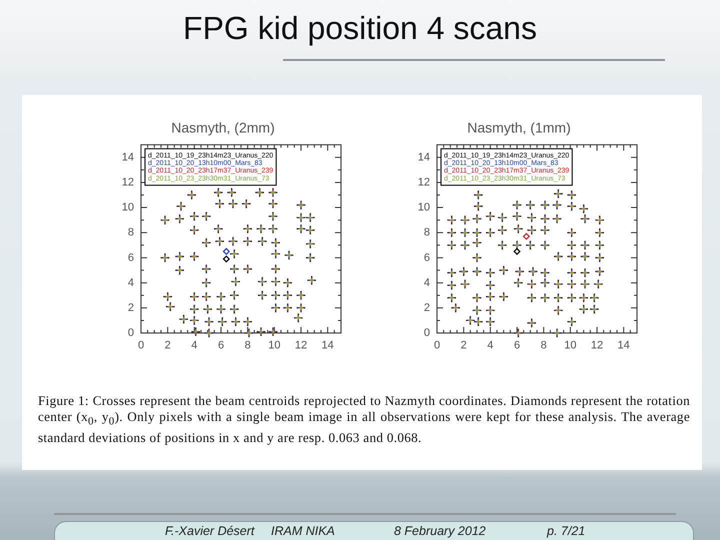 The height and width of the screenshot is (540, 720). Describe the element at coordinates (364, 420) in the screenshot. I see `caption: Figure 1: Crosses represent the beam centroids reprojected to Nazmyth coordinates. Diamonds represent the rotation center (x$_{0}$, y$_{0}$). Only pixels with a single beam image in all observations were kept for these analysis. The average standard deviations of positions in x and y are resp. 0.063 and 0.068.` at that location.